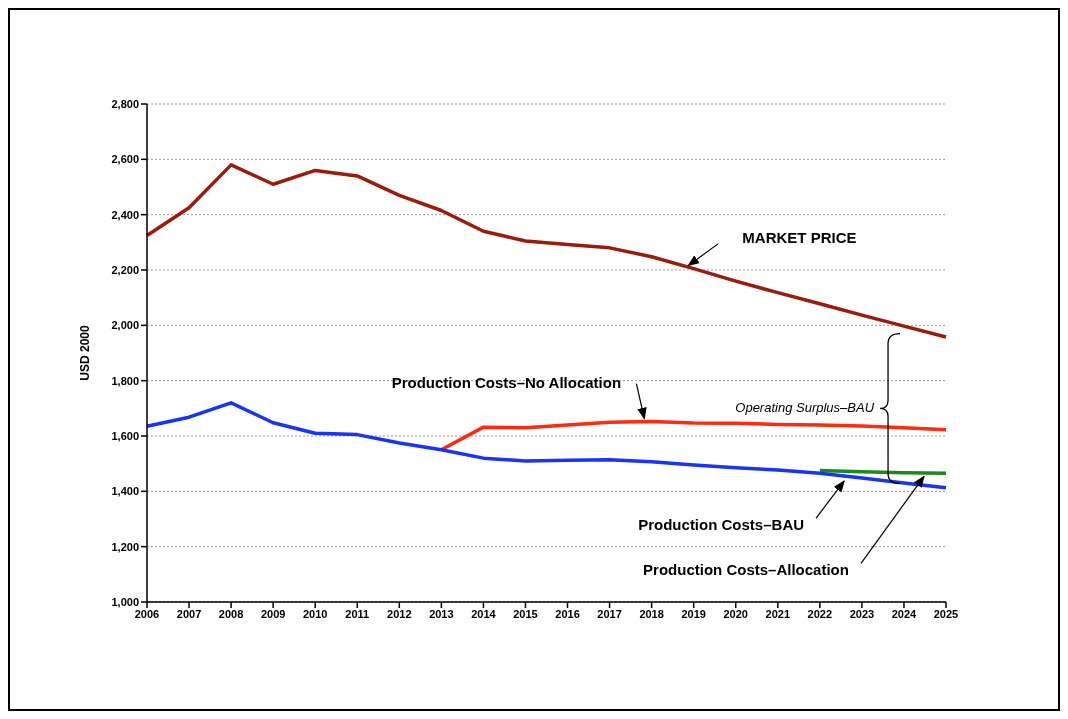 Image resolution: width=1068 pixels, height=719 pixels. I want to click on x-tick-label: 2008, so click(231, 613).